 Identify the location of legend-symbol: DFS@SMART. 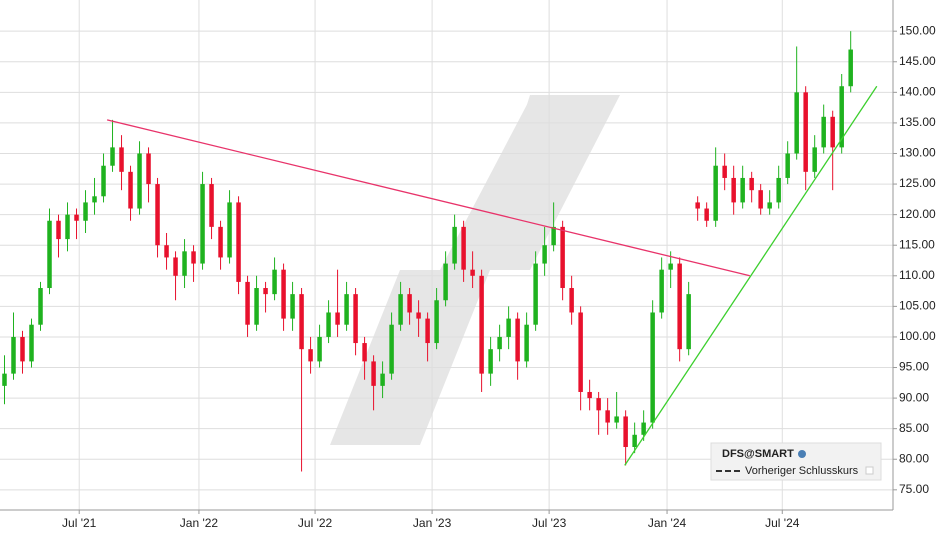
(758, 454).